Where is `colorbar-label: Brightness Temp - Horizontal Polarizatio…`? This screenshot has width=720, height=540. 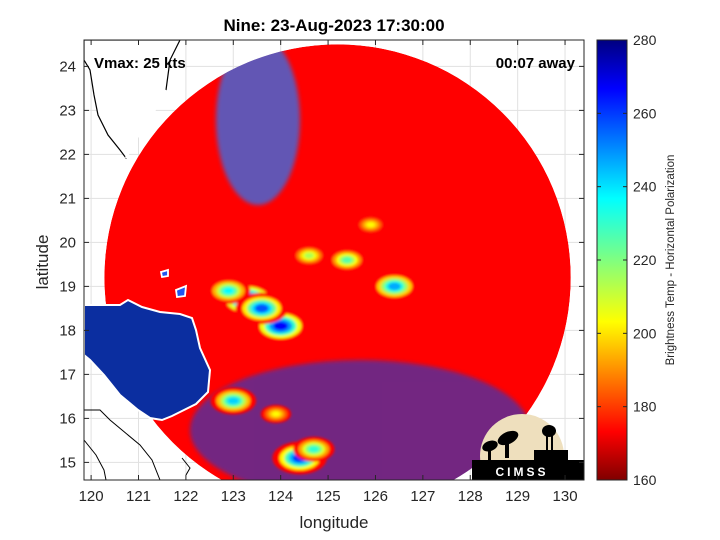
colorbar-label: Brightness Temp - Horizontal Polarizatio… is located at coordinates (671, 260).